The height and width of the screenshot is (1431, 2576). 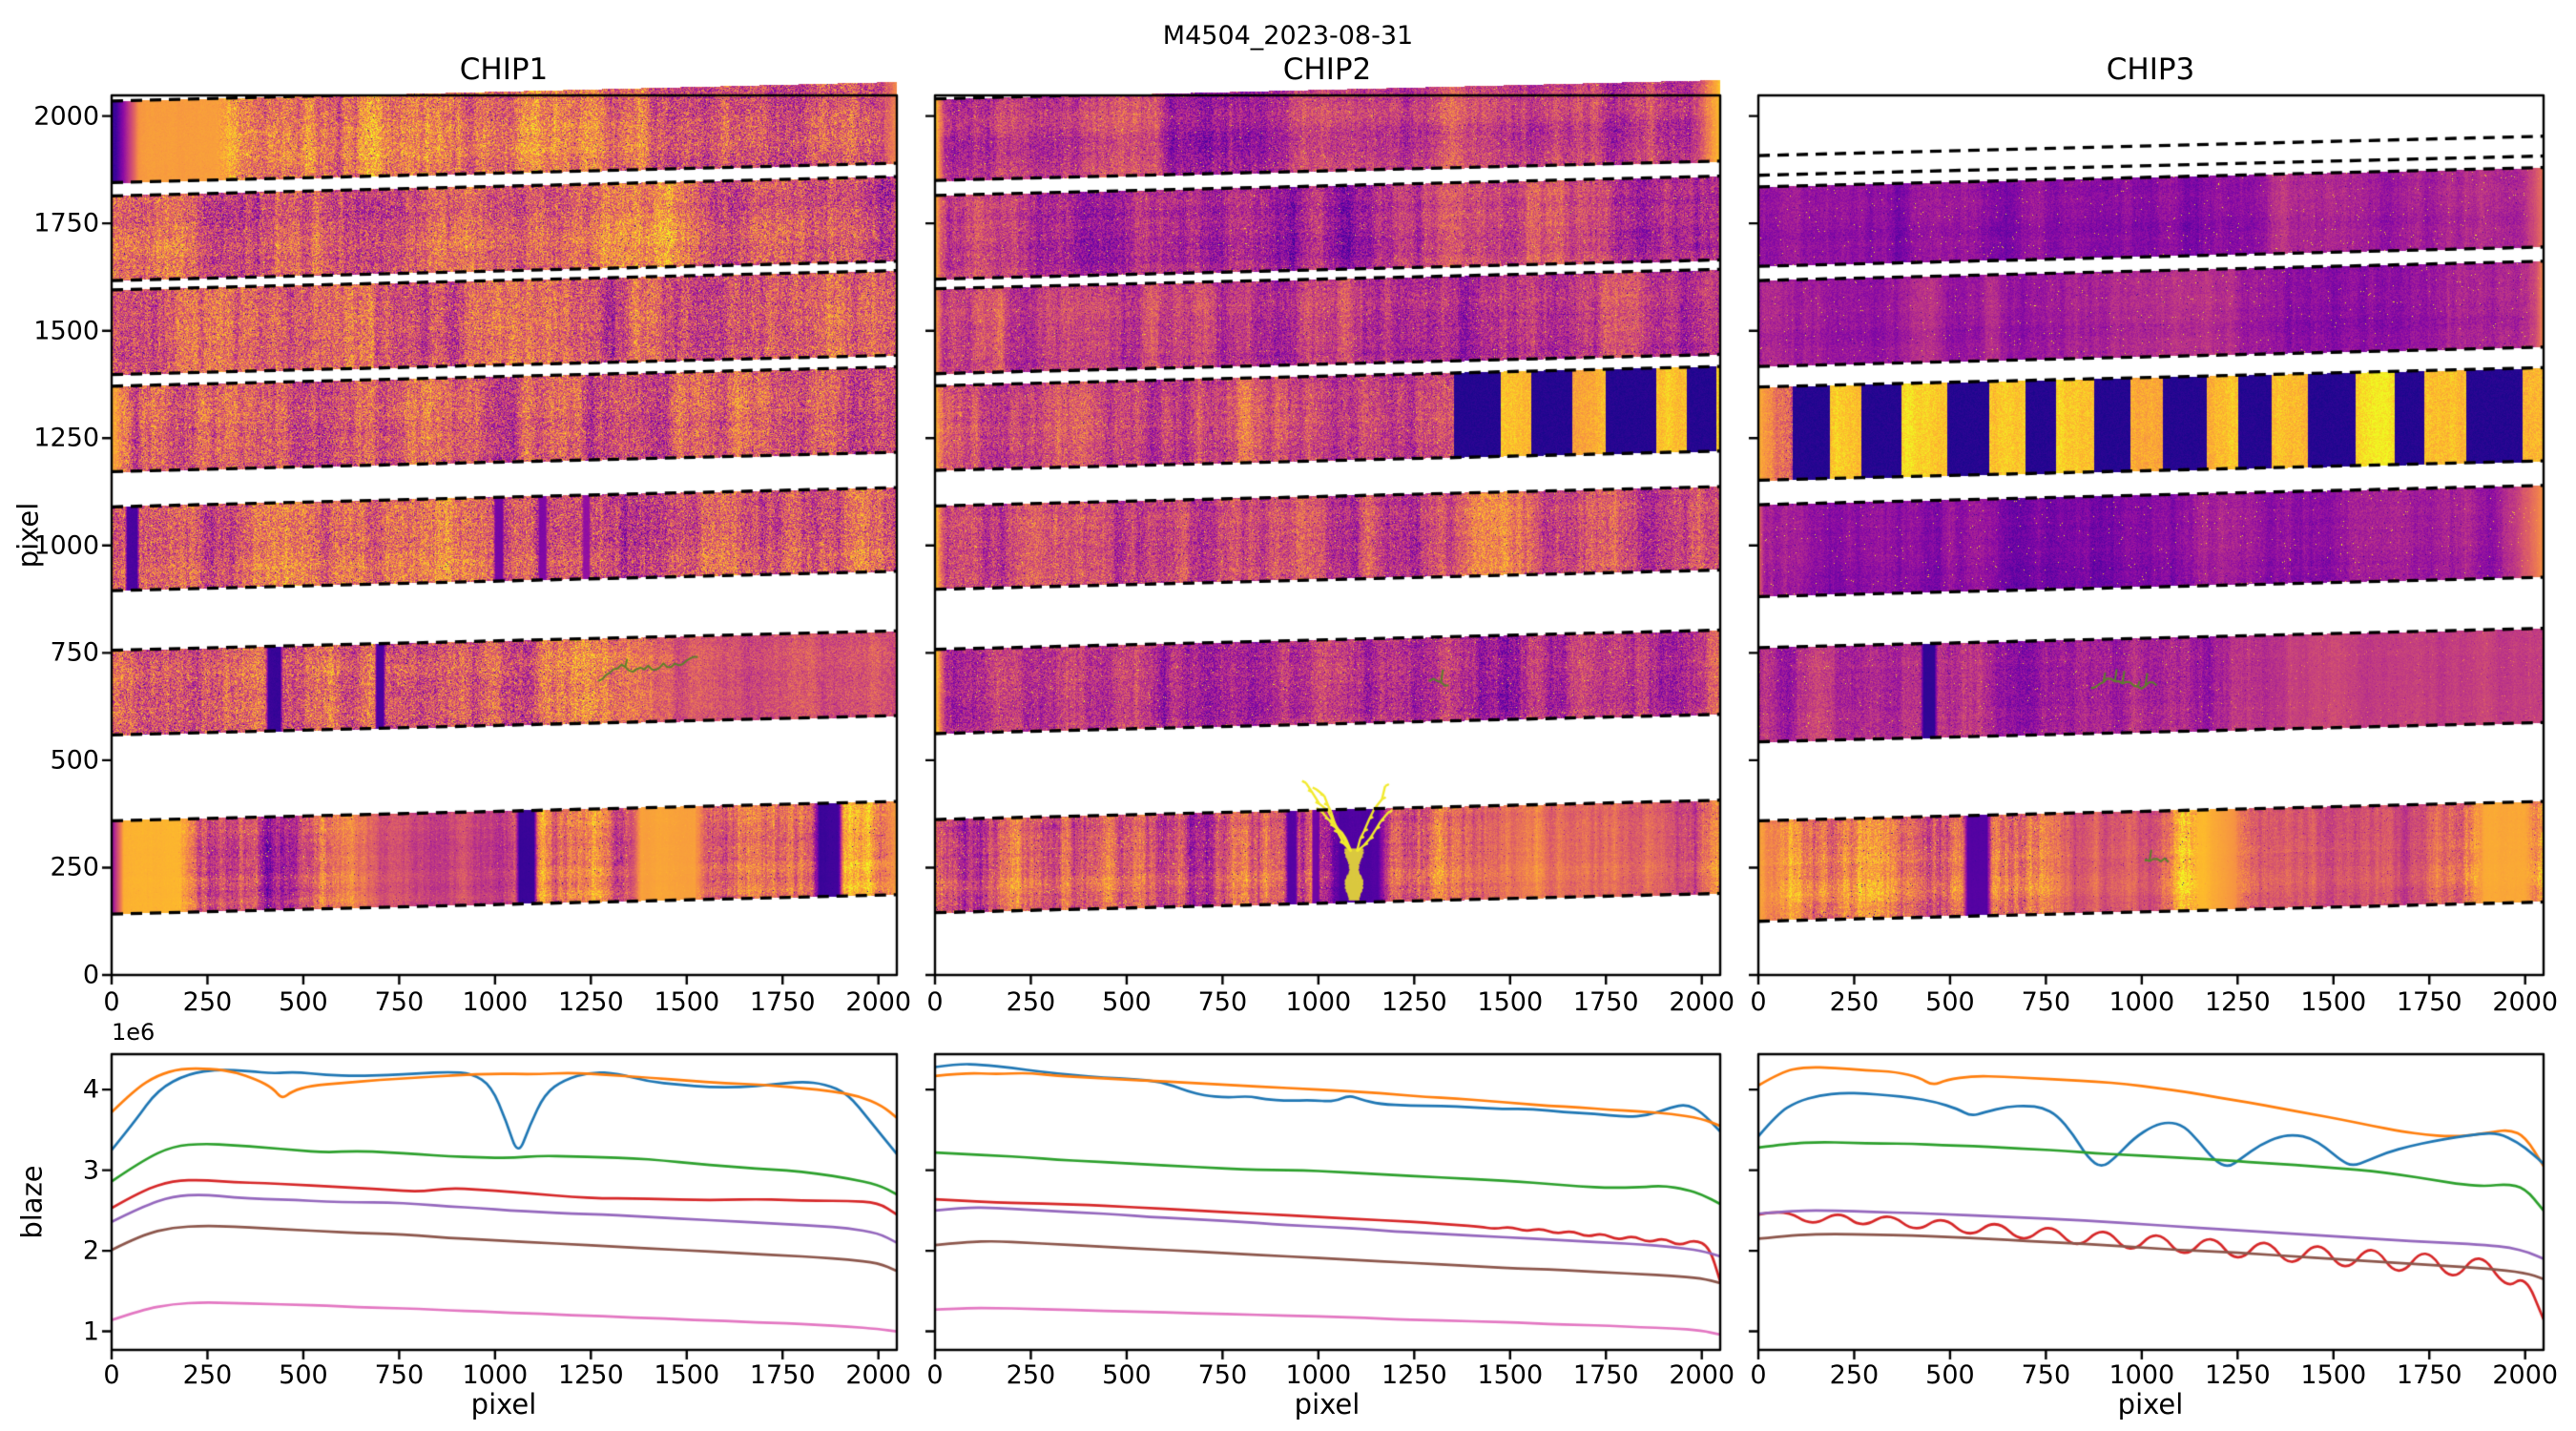 I want to click on image-y-tick-label: 1750, so click(x=66, y=223).